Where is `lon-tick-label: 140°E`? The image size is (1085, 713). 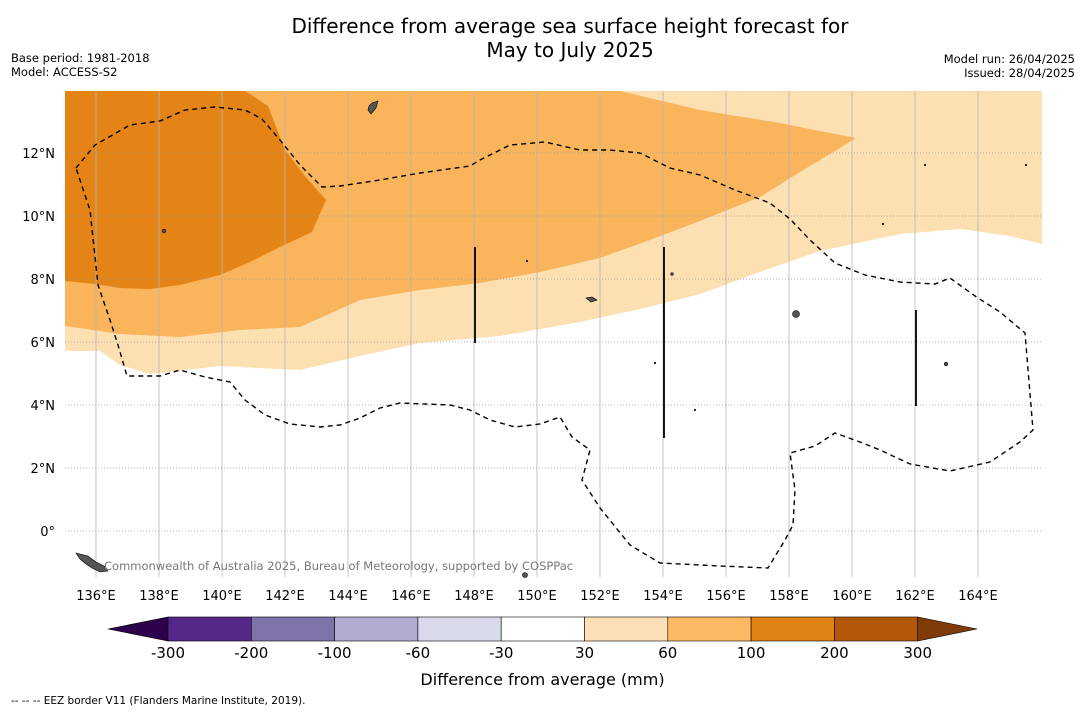 lon-tick-label: 140°E is located at coordinates (222, 596).